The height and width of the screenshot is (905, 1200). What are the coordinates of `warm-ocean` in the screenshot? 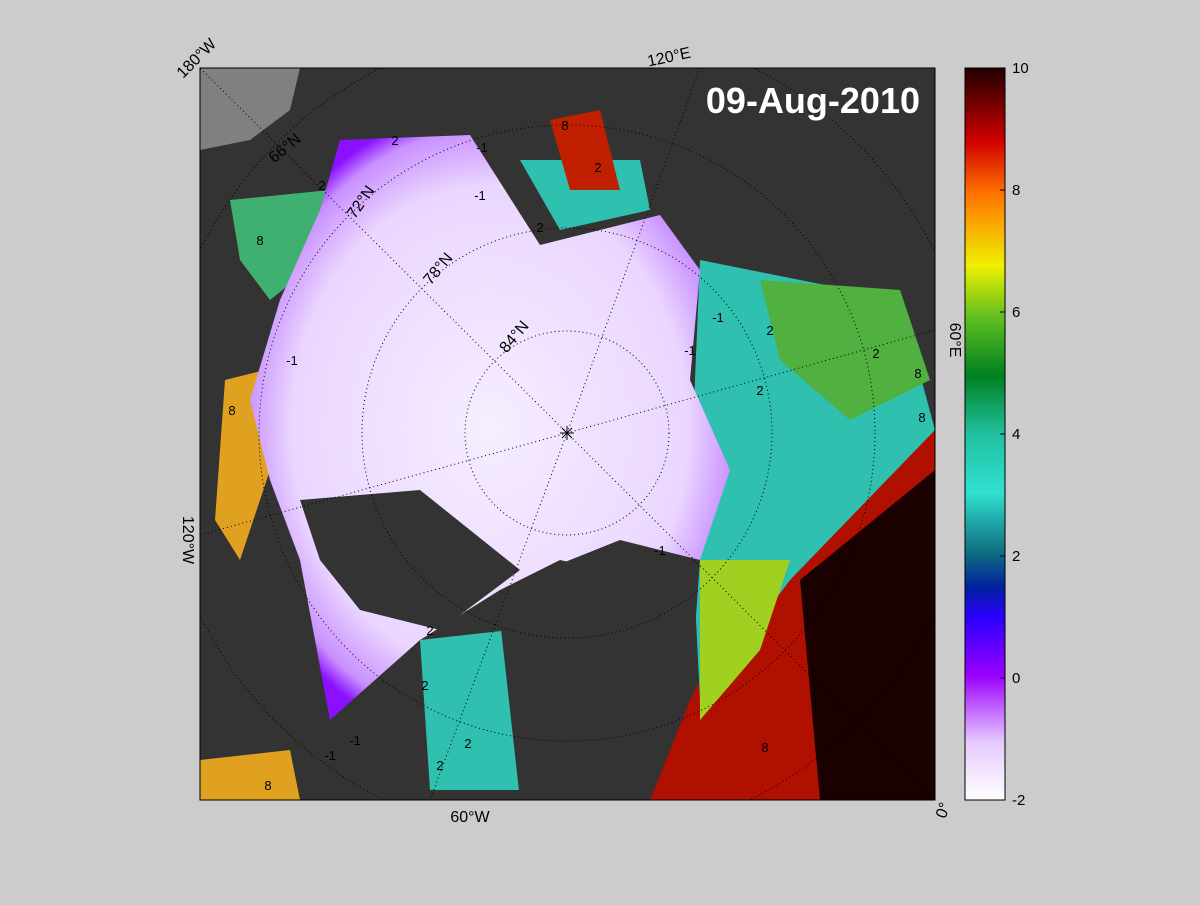 It's located at (867, 635).